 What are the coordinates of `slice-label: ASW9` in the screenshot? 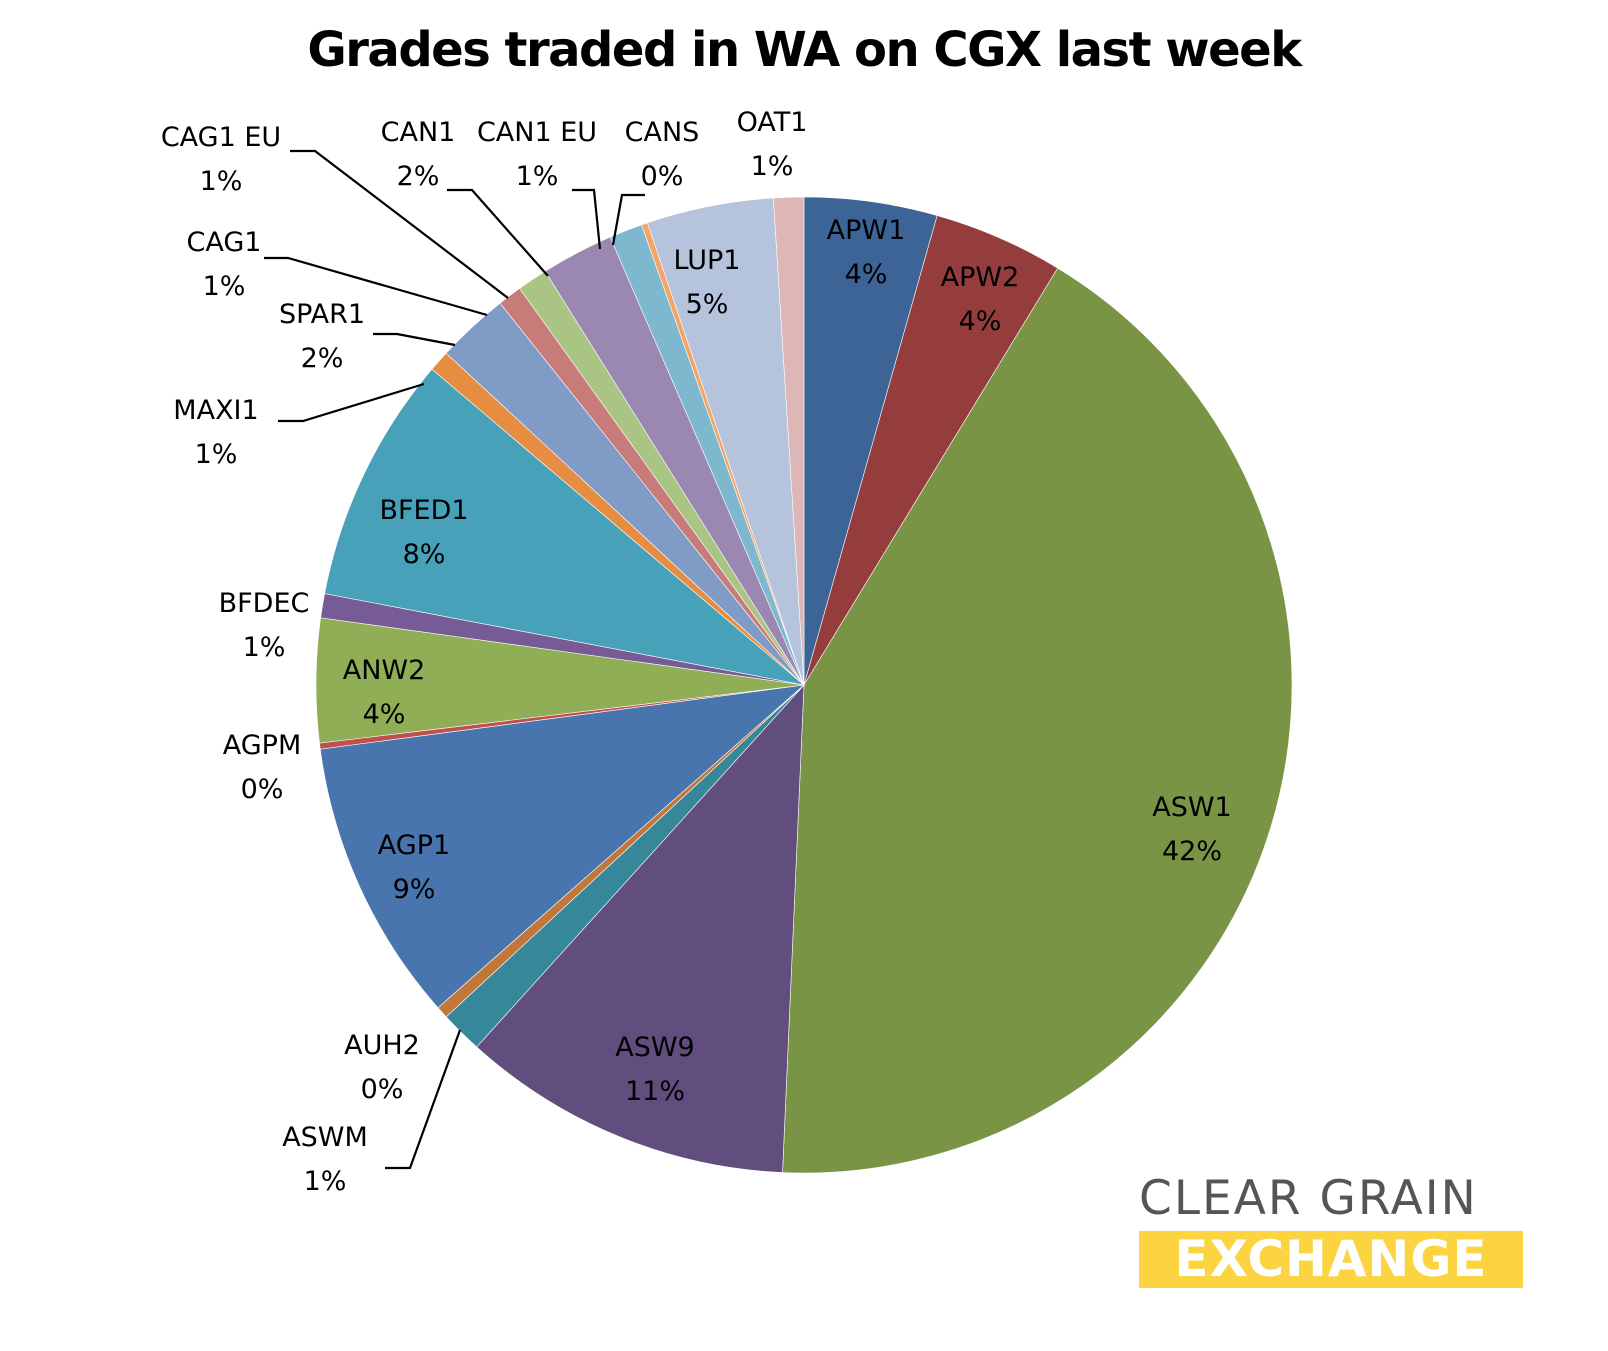 It's located at (654, 1047).